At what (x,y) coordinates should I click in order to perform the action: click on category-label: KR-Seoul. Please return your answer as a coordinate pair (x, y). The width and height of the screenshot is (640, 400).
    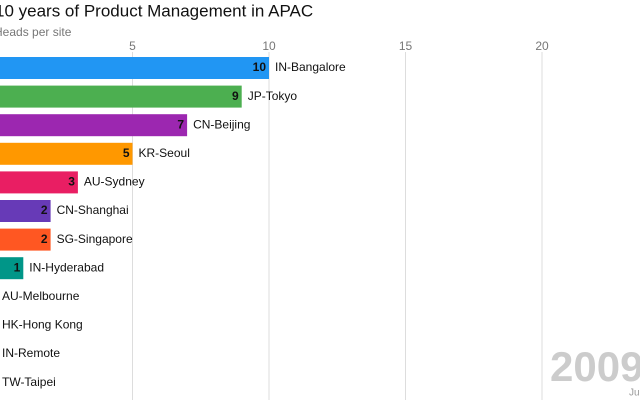
    Looking at the image, I should click on (164, 153).